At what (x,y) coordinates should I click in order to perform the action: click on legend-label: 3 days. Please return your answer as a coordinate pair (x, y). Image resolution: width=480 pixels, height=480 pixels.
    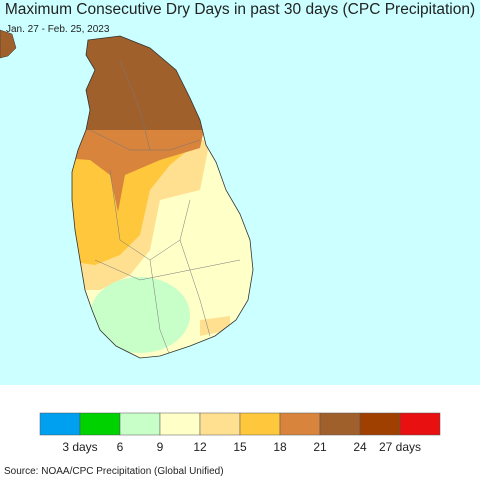
    Looking at the image, I should click on (79, 447).